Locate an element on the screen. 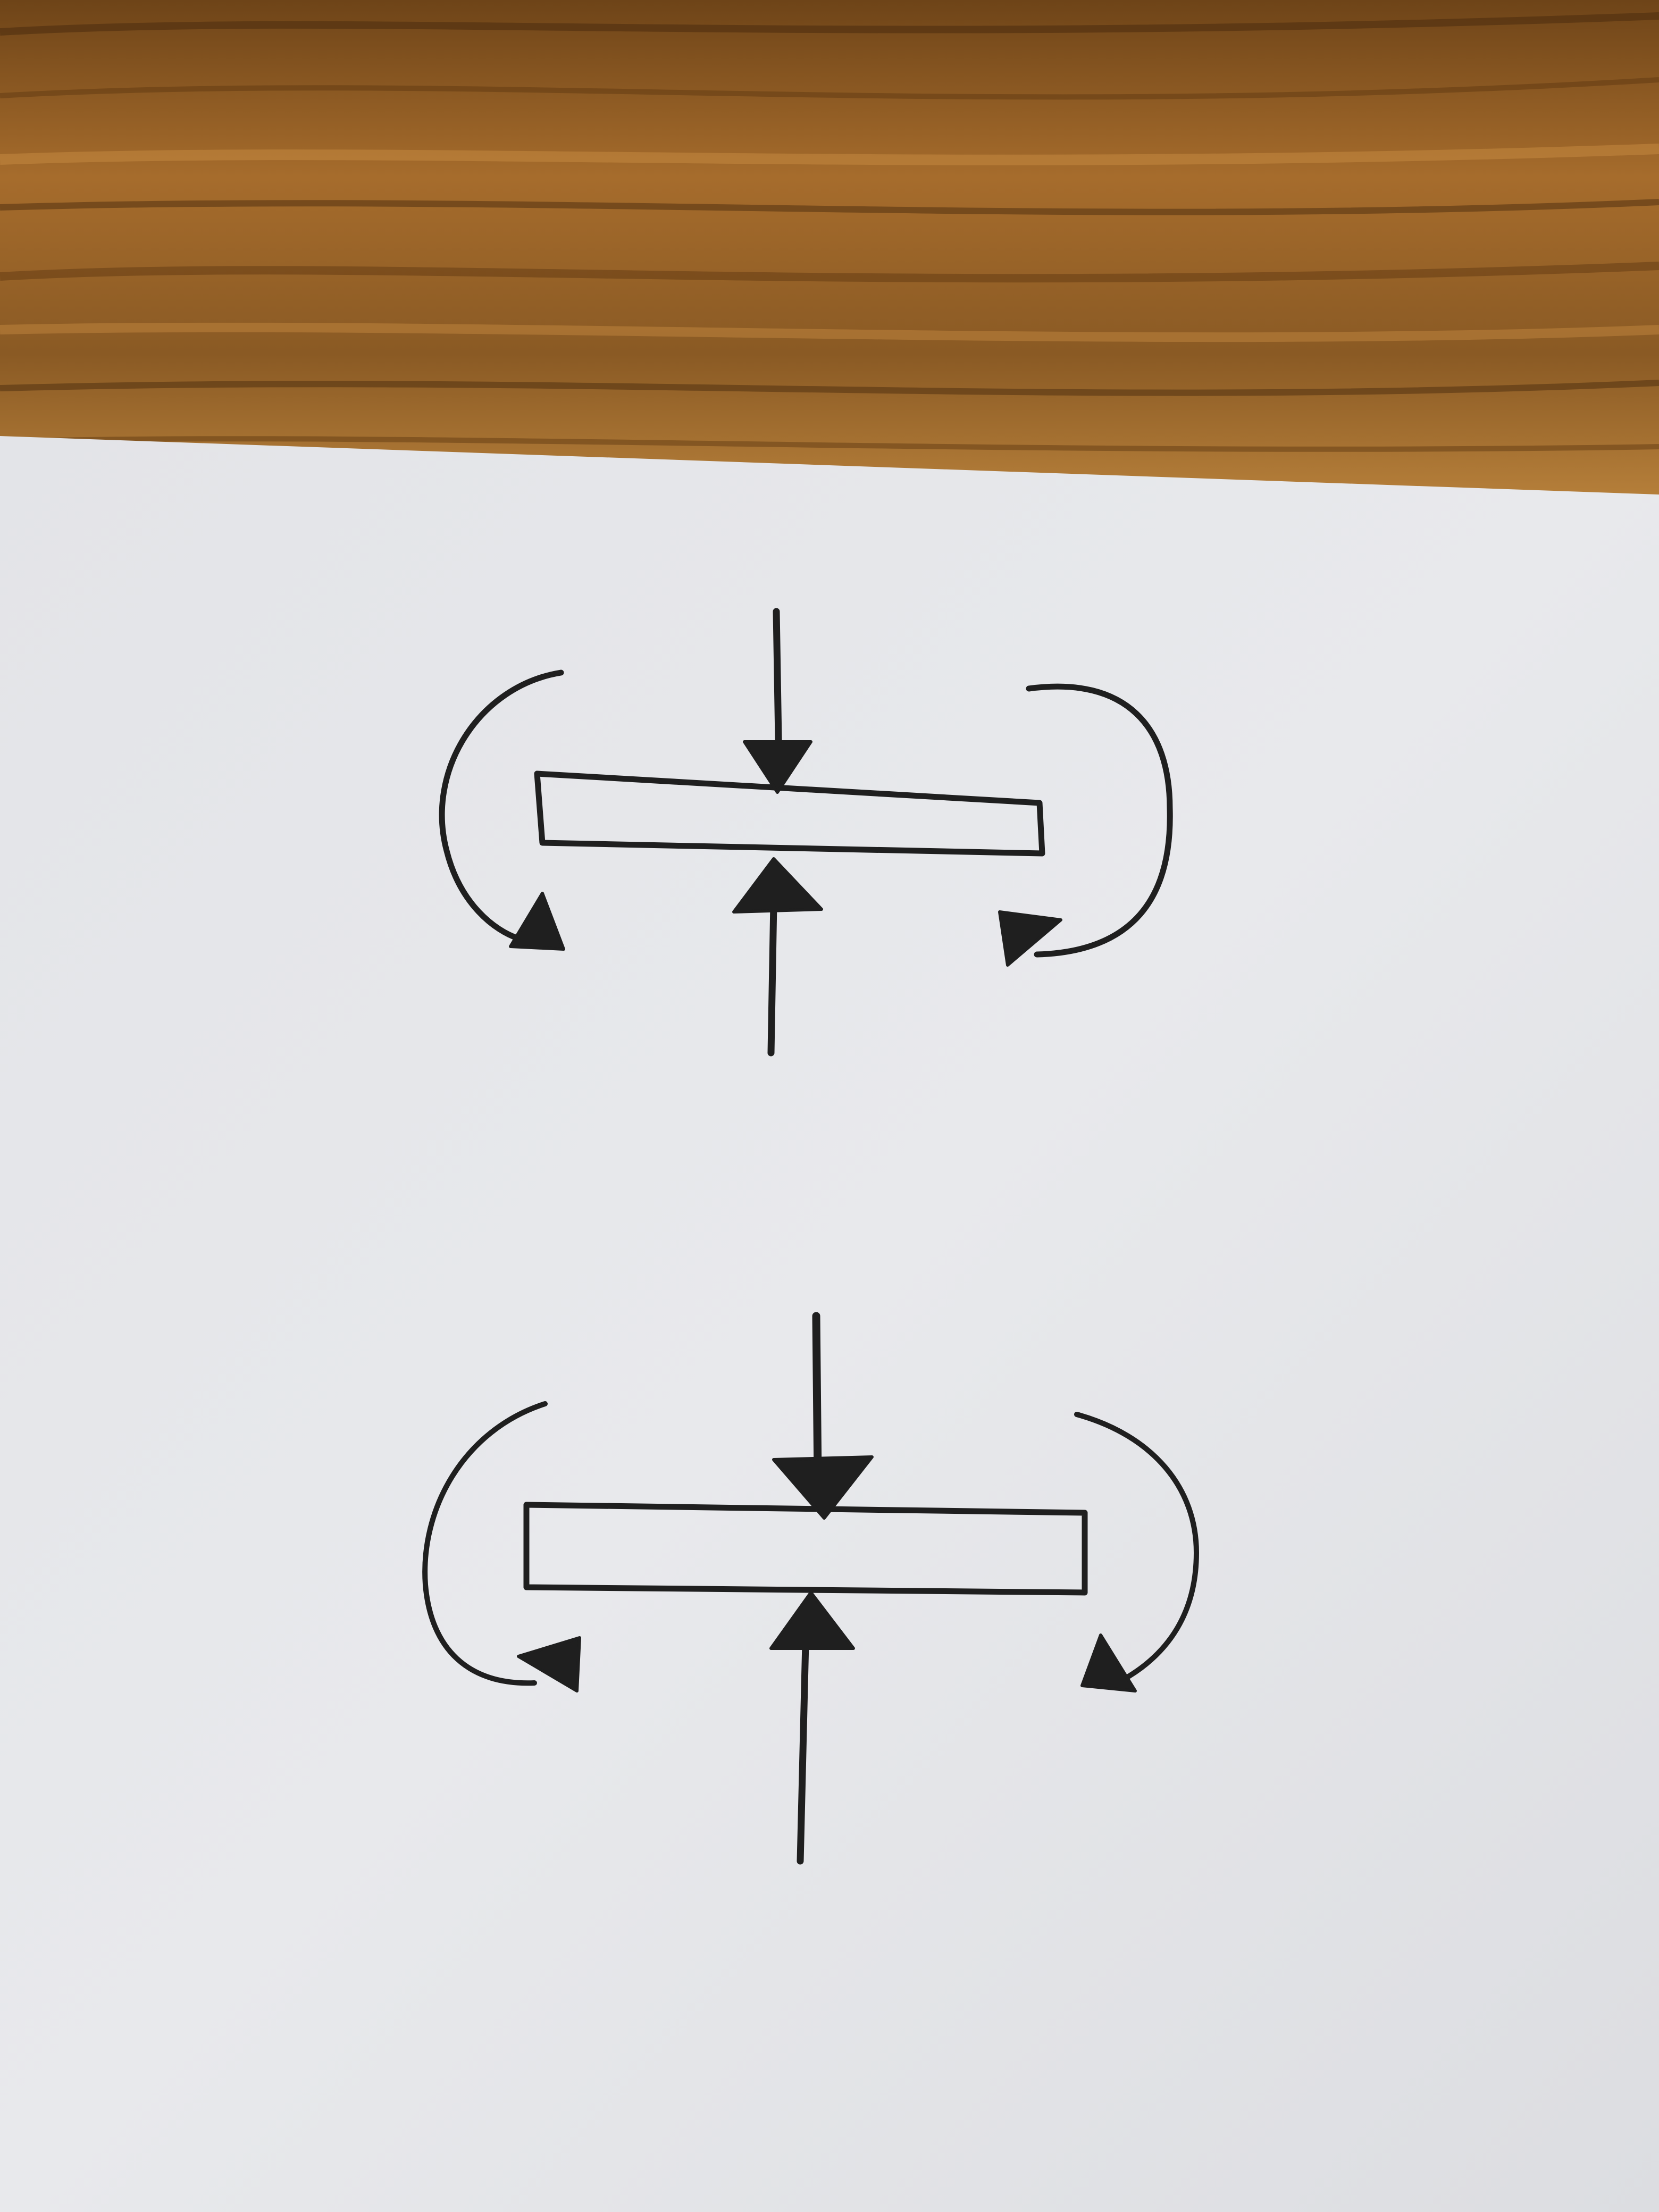  arrowhead-moment-left-top is located at coordinates (537, 921).